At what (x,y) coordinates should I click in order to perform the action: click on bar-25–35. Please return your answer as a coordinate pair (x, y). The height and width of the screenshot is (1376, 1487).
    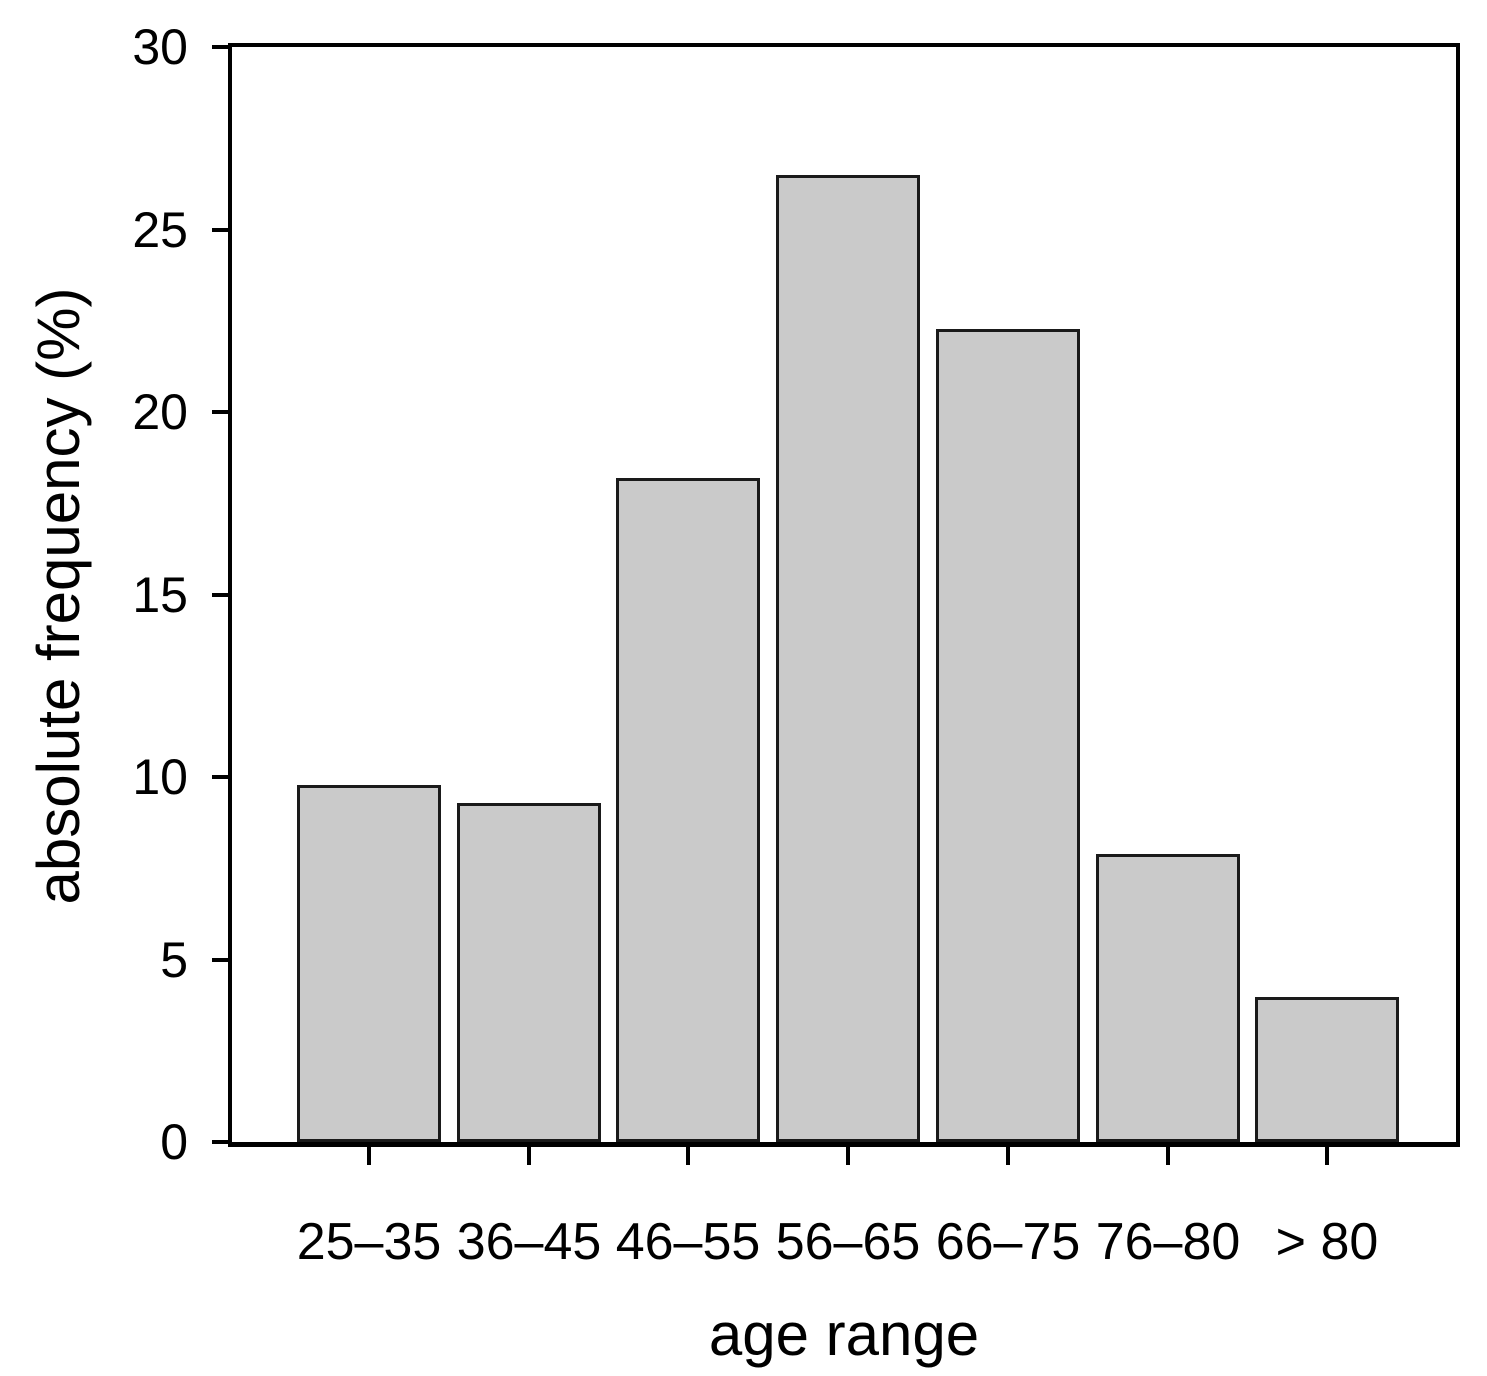
    Looking at the image, I should click on (369, 963).